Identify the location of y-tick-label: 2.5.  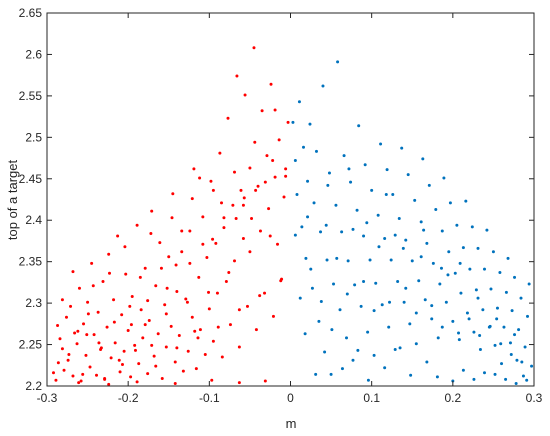
(33, 137).